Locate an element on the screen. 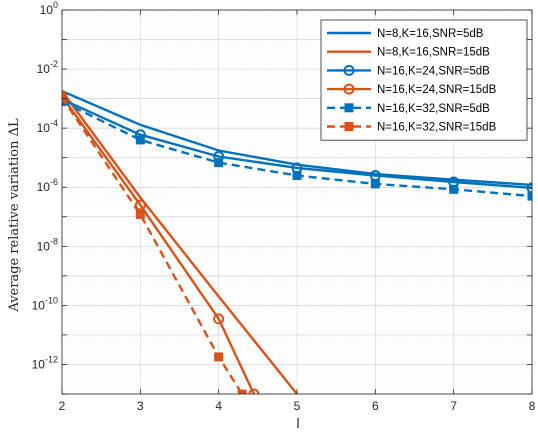  legend-label: N=8,K=16,SNR=5dB is located at coordinates (430, 34).